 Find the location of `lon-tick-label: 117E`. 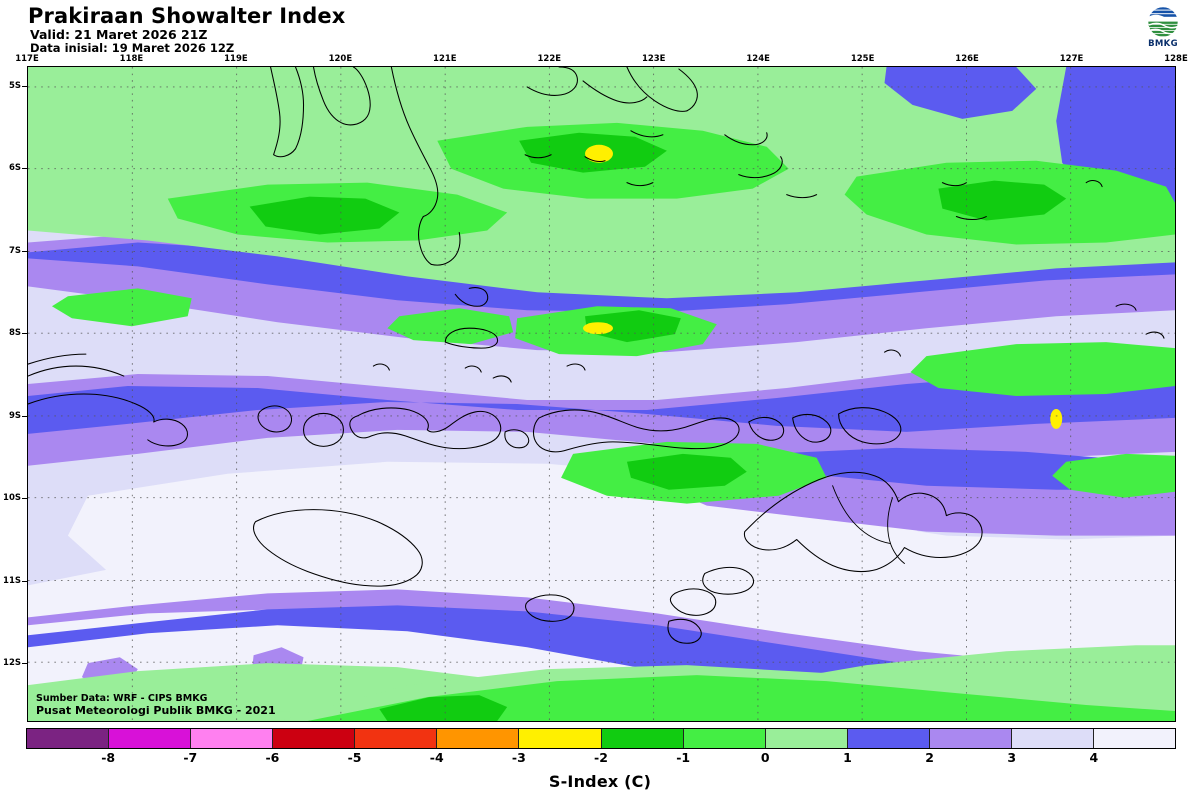

lon-tick-label: 117E is located at coordinates (27, 59).